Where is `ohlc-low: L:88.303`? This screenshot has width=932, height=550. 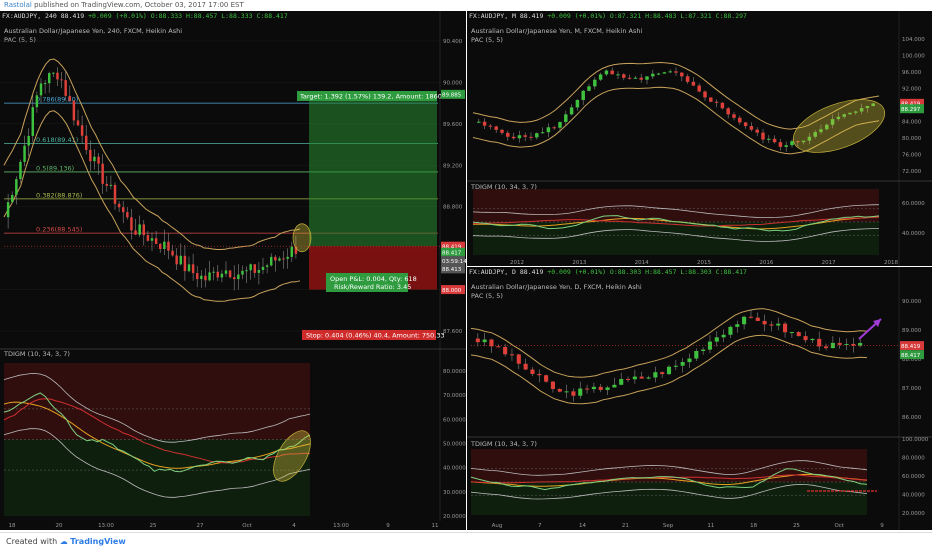 ohlc-low: L:88.303 is located at coordinates (696, 272).